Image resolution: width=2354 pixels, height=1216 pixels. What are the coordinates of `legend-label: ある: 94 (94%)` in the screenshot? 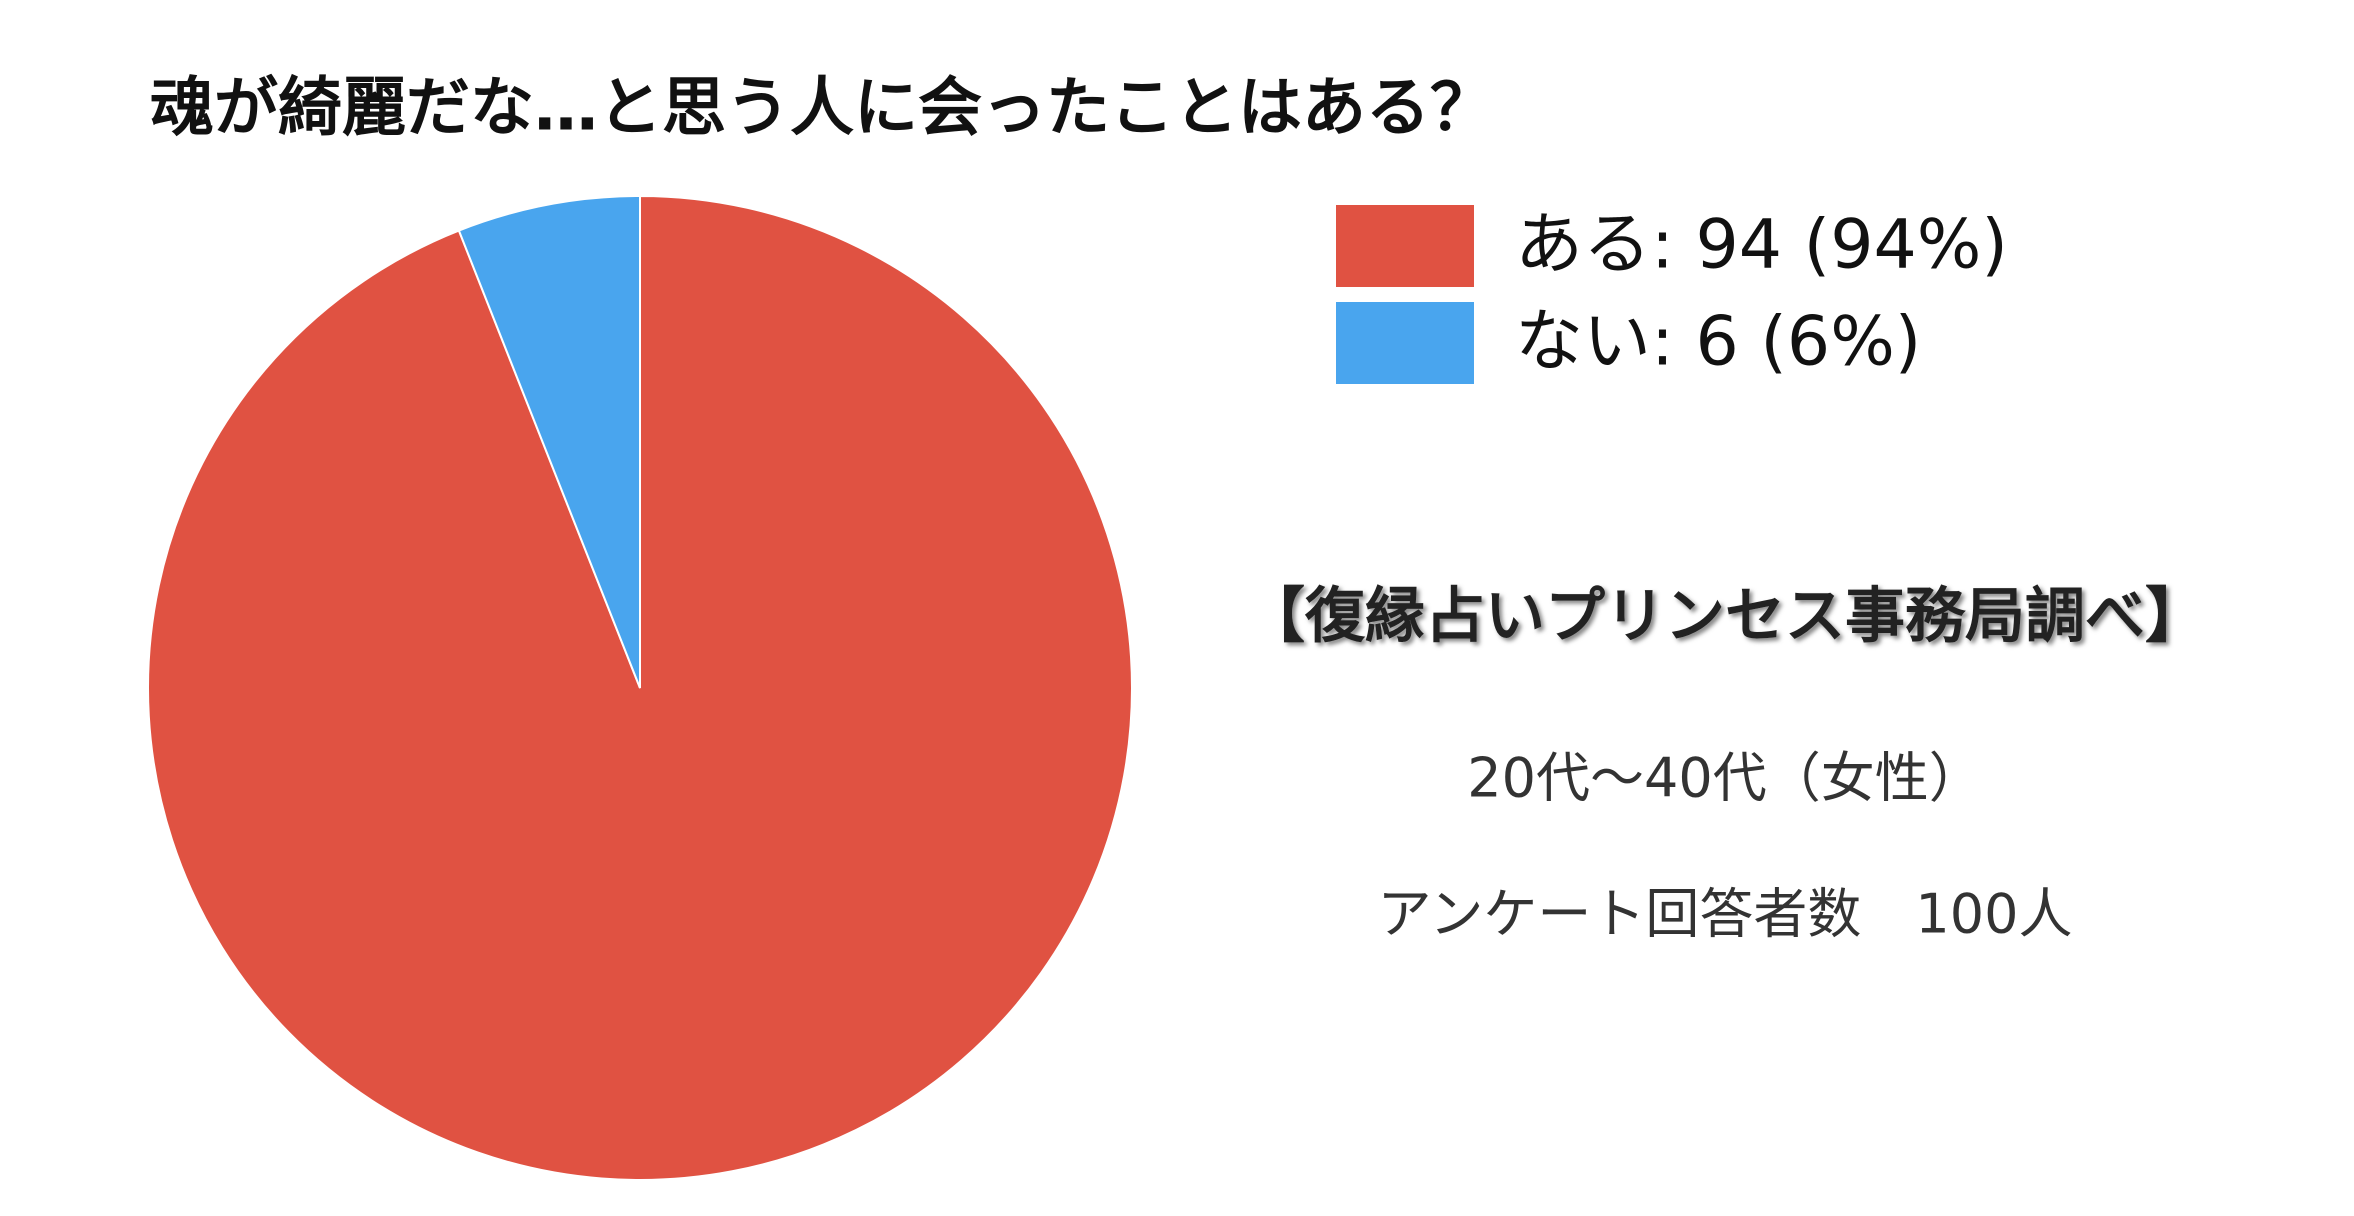 It's located at (1761, 245).